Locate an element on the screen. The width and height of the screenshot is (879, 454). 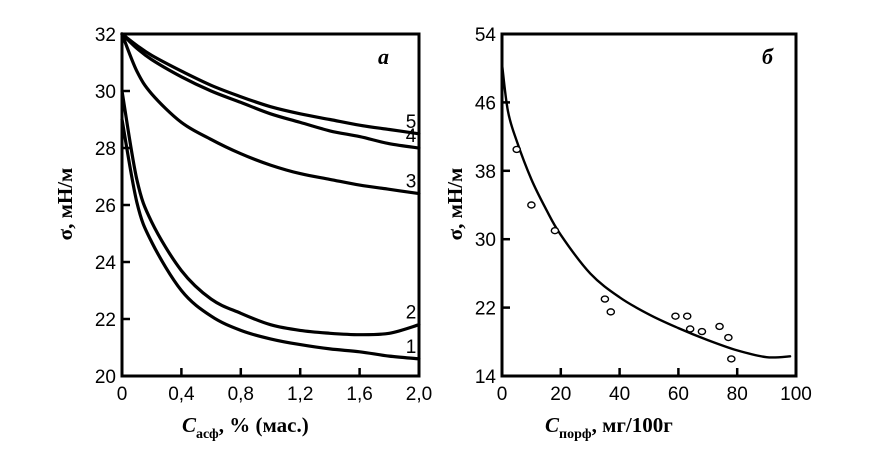
panel-a-x-axis-label-main: C is located at coordinates (189, 425).